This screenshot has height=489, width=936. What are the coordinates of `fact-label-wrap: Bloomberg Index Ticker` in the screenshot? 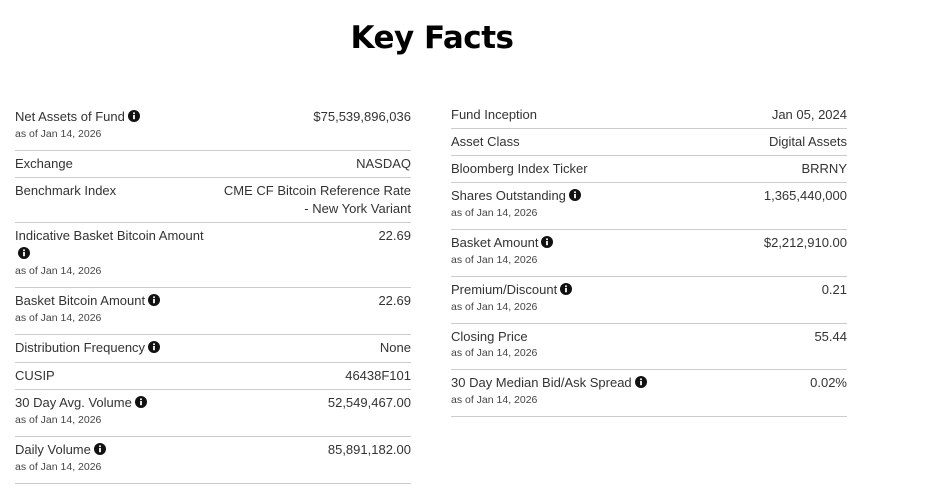 It's located at (519, 169).